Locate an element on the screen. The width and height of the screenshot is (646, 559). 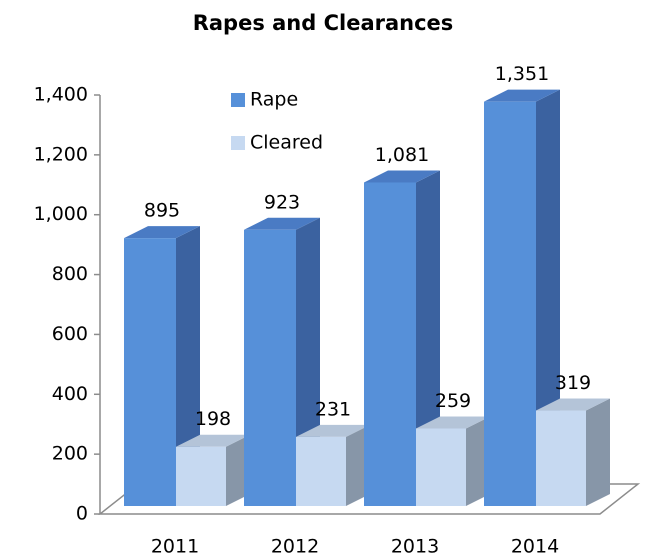
value-label: 923 is located at coordinates (282, 202).